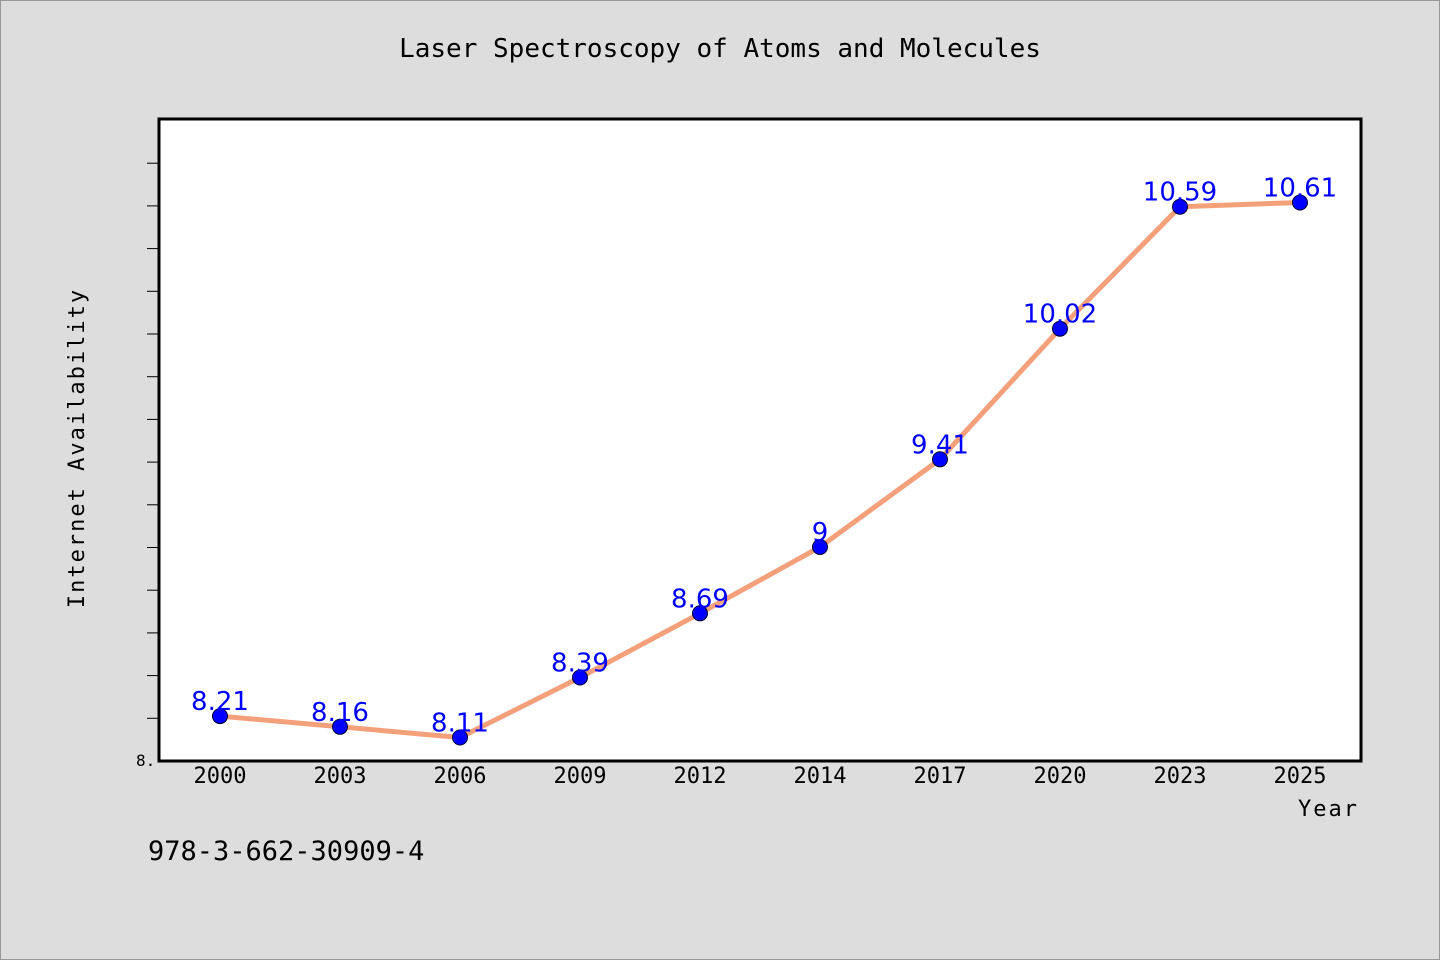 Image resolution: width=1440 pixels, height=960 pixels. Describe the element at coordinates (580, 776) in the screenshot. I see `x-tick-label: 2009` at that location.